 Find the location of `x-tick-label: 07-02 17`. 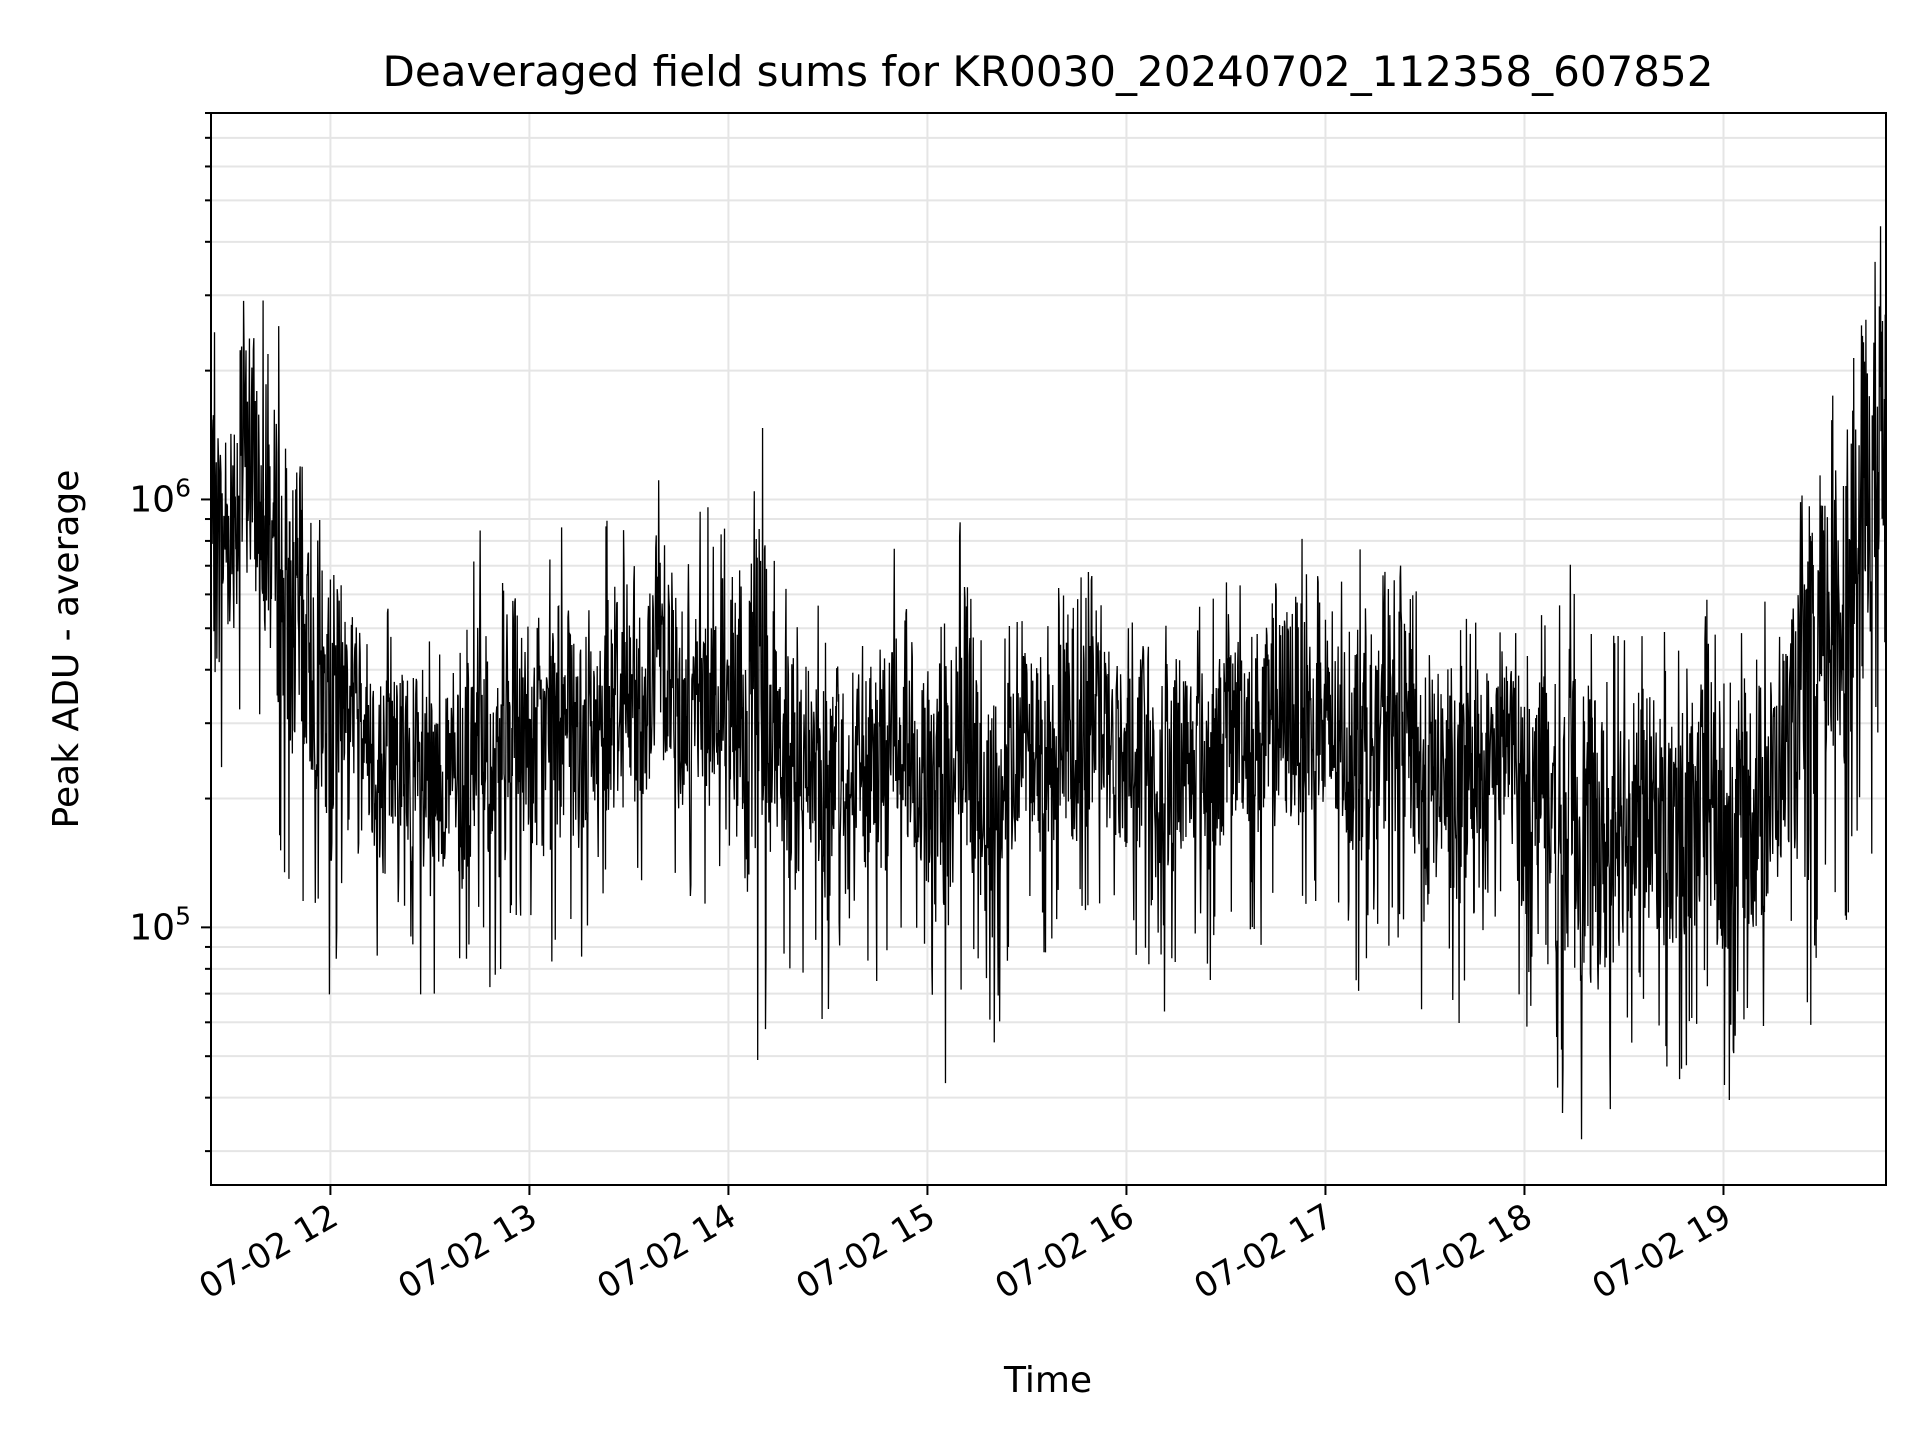

x-tick-label: 07-02 17 is located at coordinates (1264, 1251).